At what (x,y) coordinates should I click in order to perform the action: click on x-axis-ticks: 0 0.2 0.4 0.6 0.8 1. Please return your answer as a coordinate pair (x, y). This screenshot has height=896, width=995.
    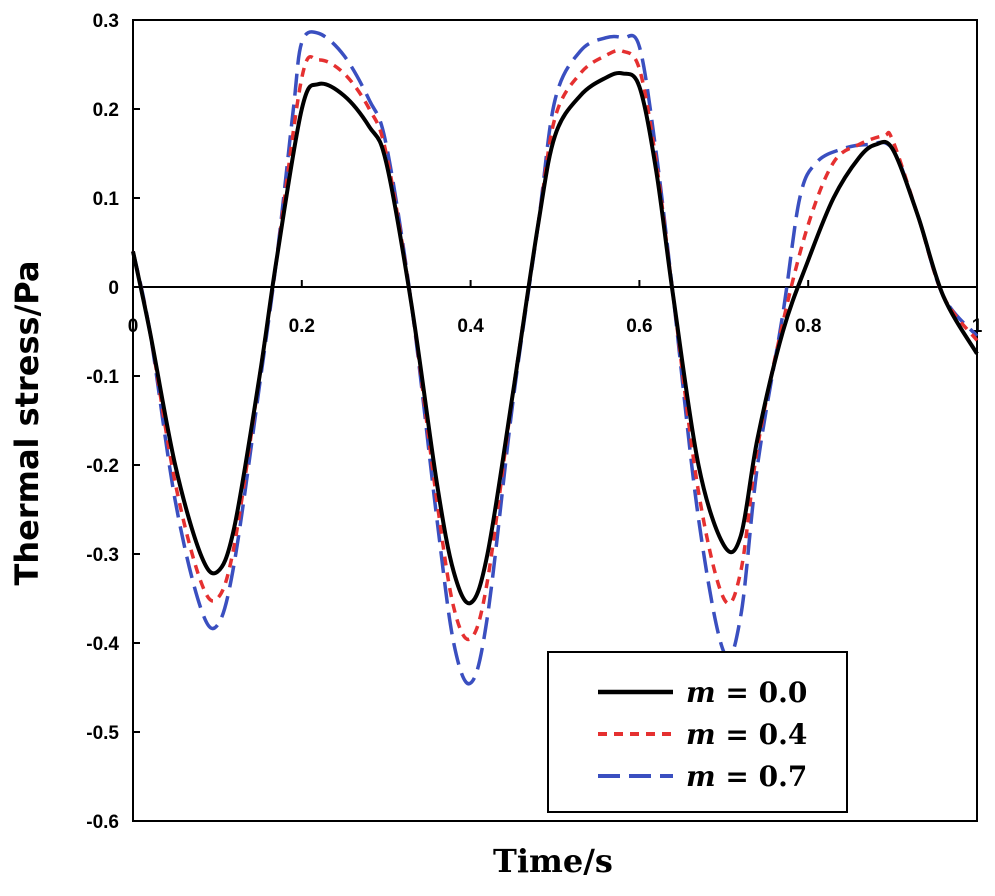
    Looking at the image, I should click on (555, 308).